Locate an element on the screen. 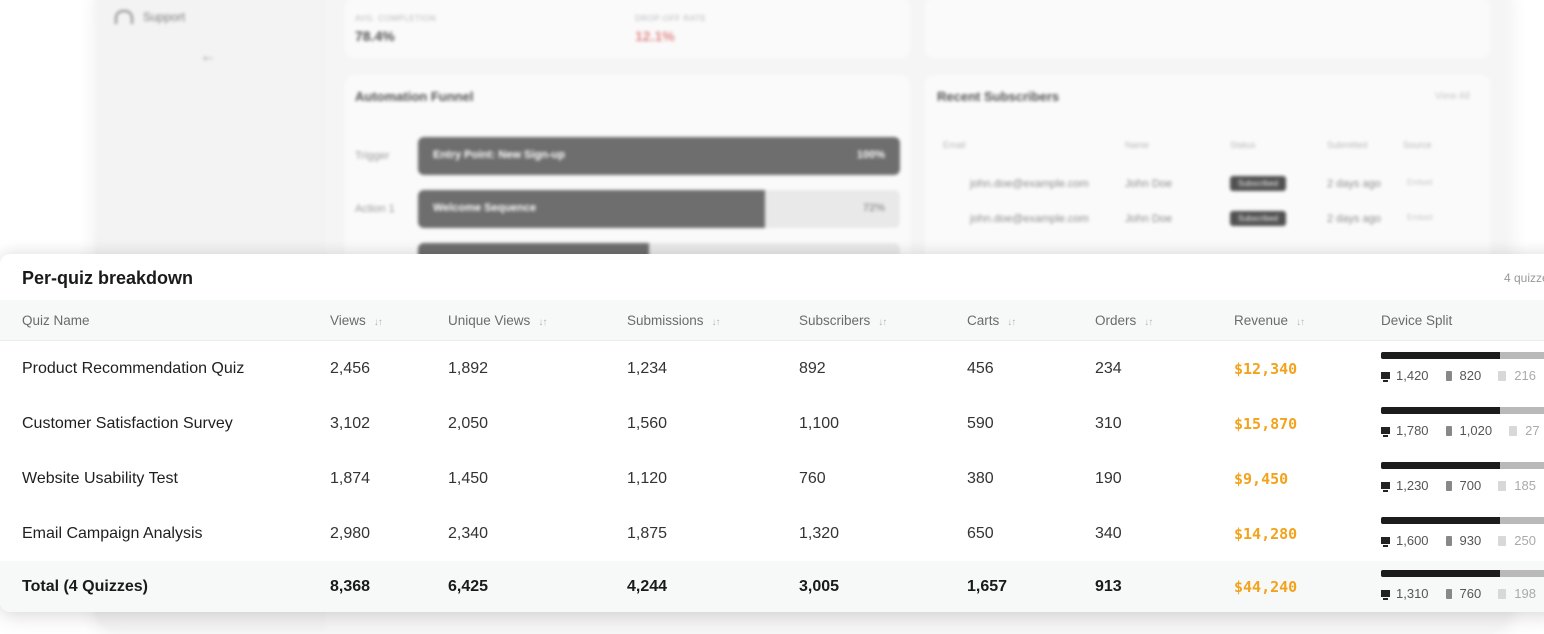 The image size is (1544, 634). view-all-link: View All is located at coordinates (1452, 96).